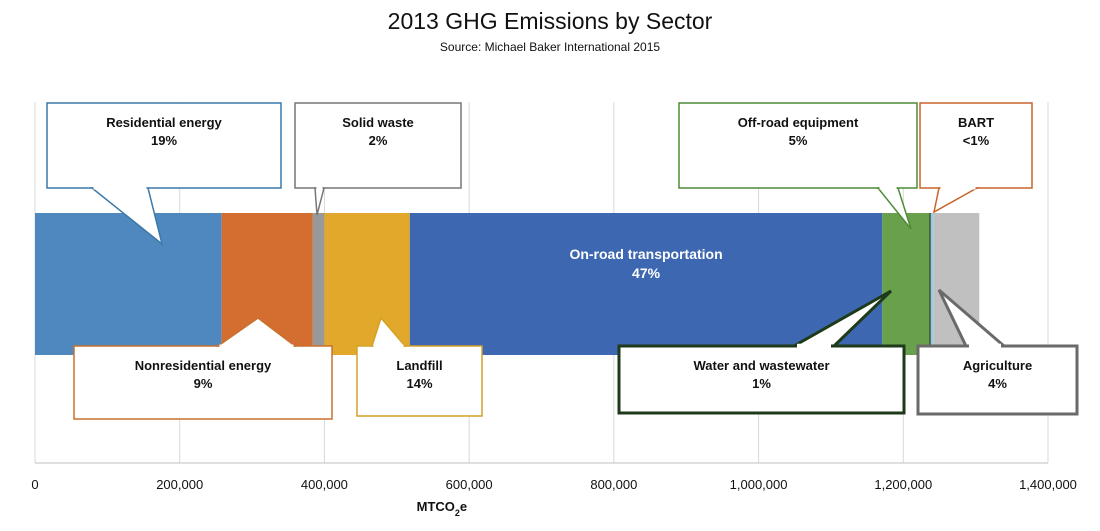 This screenshot has height=531, width=1100. What do you see at coordinates (645, 254) in the screenshot?
I see `segment-label-name: On-road transportation` at bounding box center [645, 254].